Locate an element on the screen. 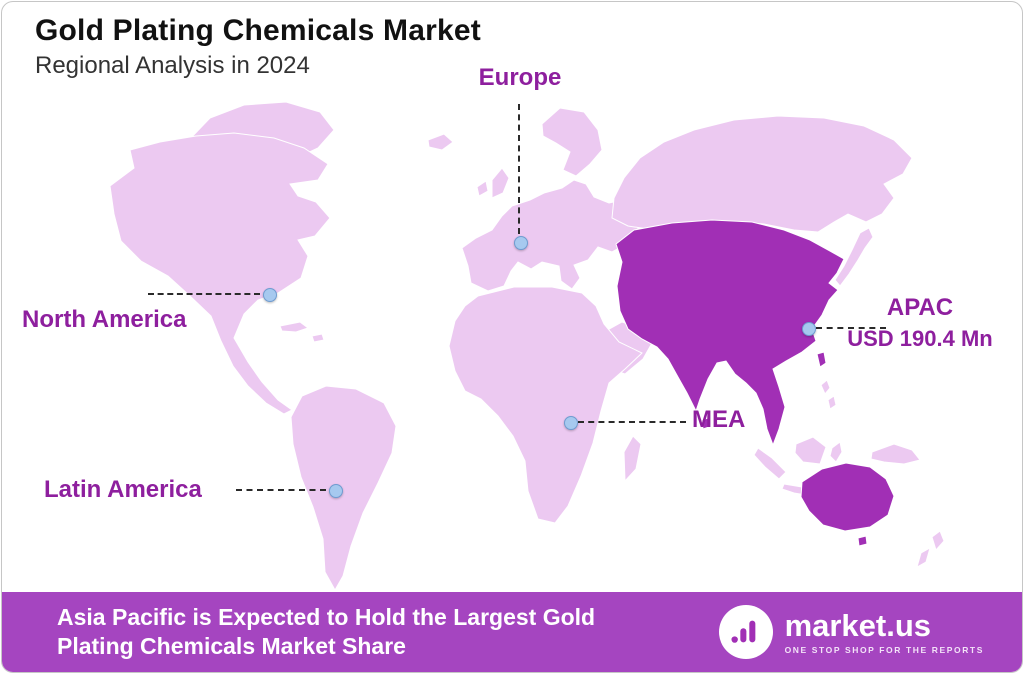 The width and height of the screenshot is (1024, 674). page-title: Gold Plating Chemicals Market is located at coordinates (258, 30).